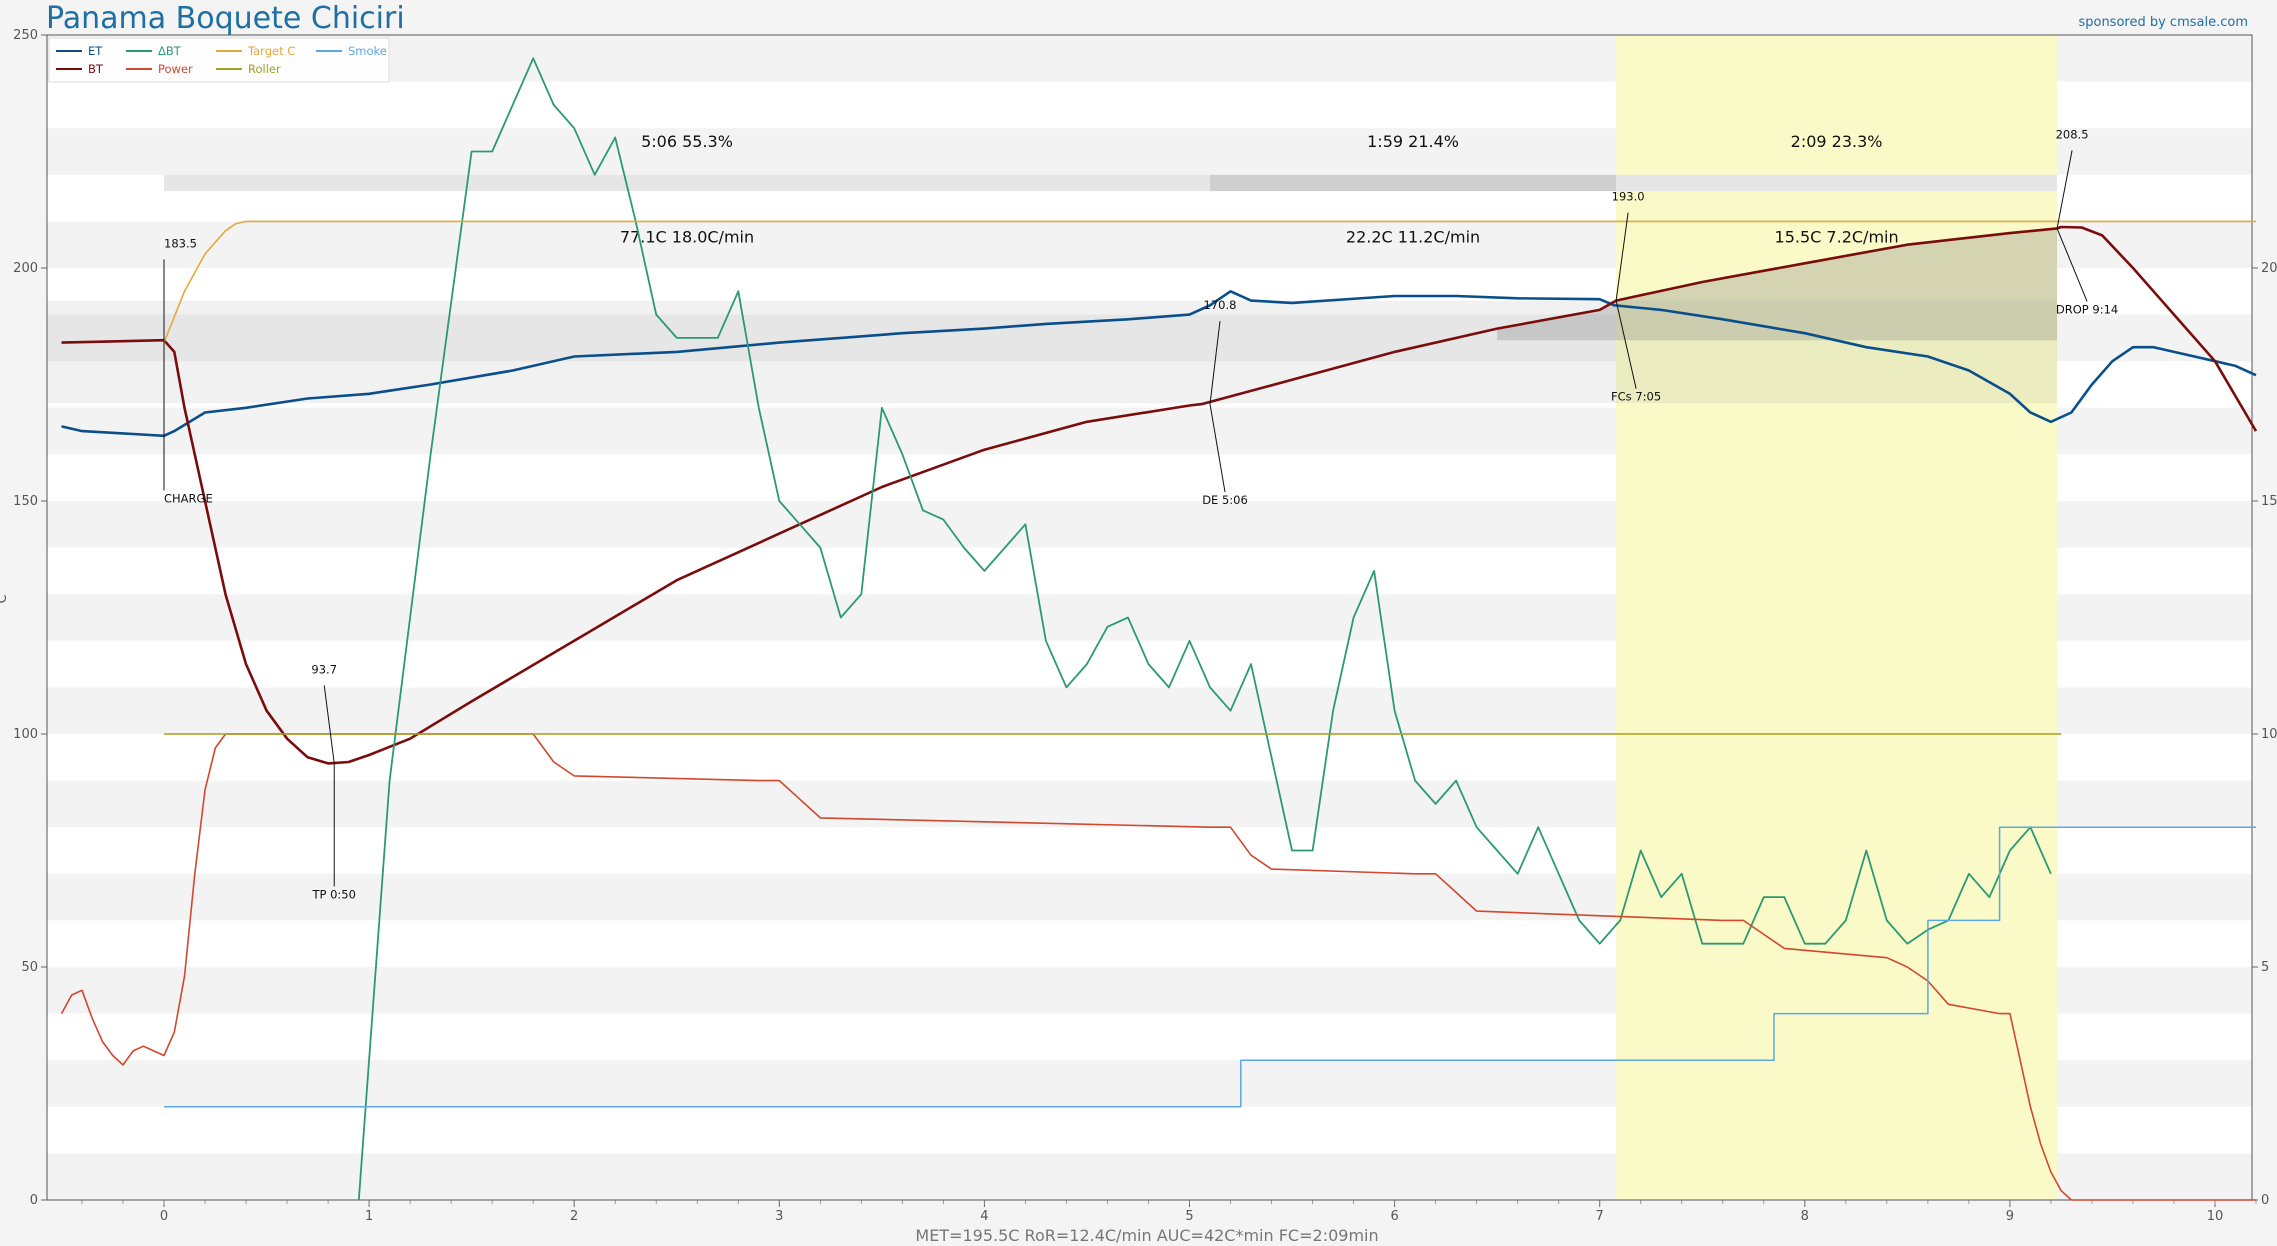  I want to click on y-tick-label: 250, so click(25, 35).